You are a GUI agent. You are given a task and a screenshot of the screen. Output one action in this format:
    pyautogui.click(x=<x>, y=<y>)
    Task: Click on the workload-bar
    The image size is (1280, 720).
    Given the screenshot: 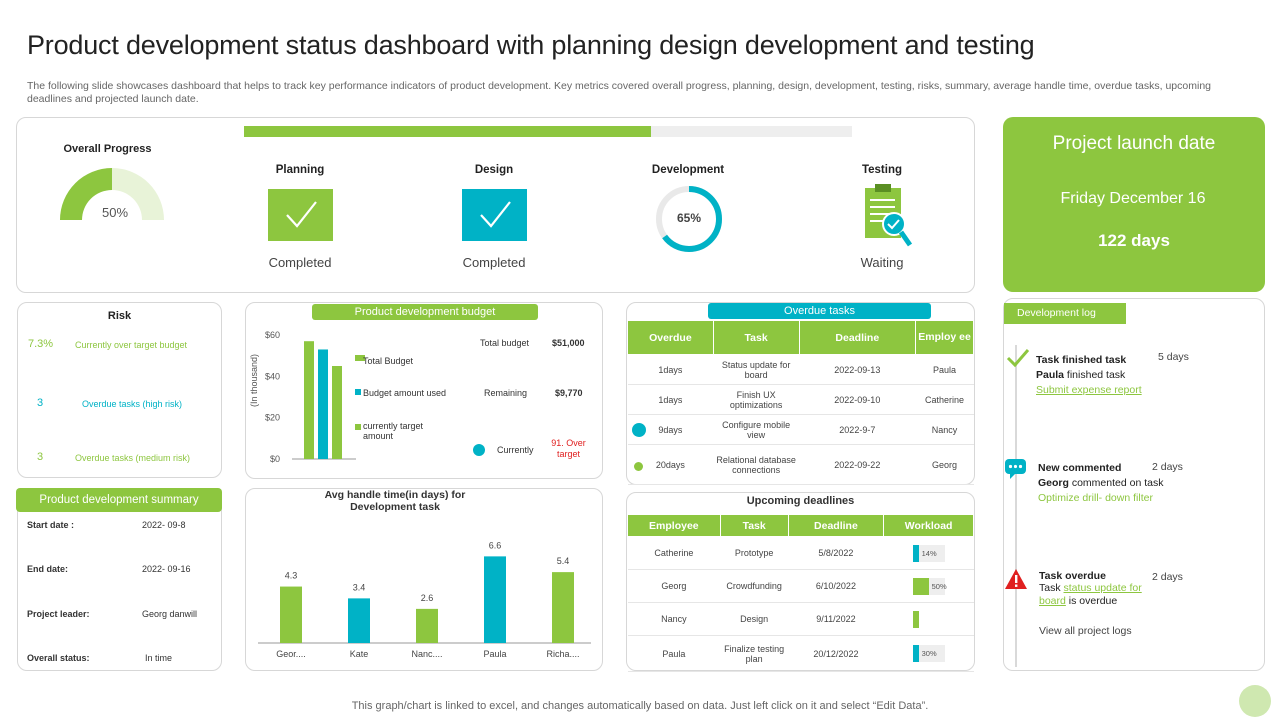 What is the action you would take?
    pyautogui.click(x=928, y=619)
    